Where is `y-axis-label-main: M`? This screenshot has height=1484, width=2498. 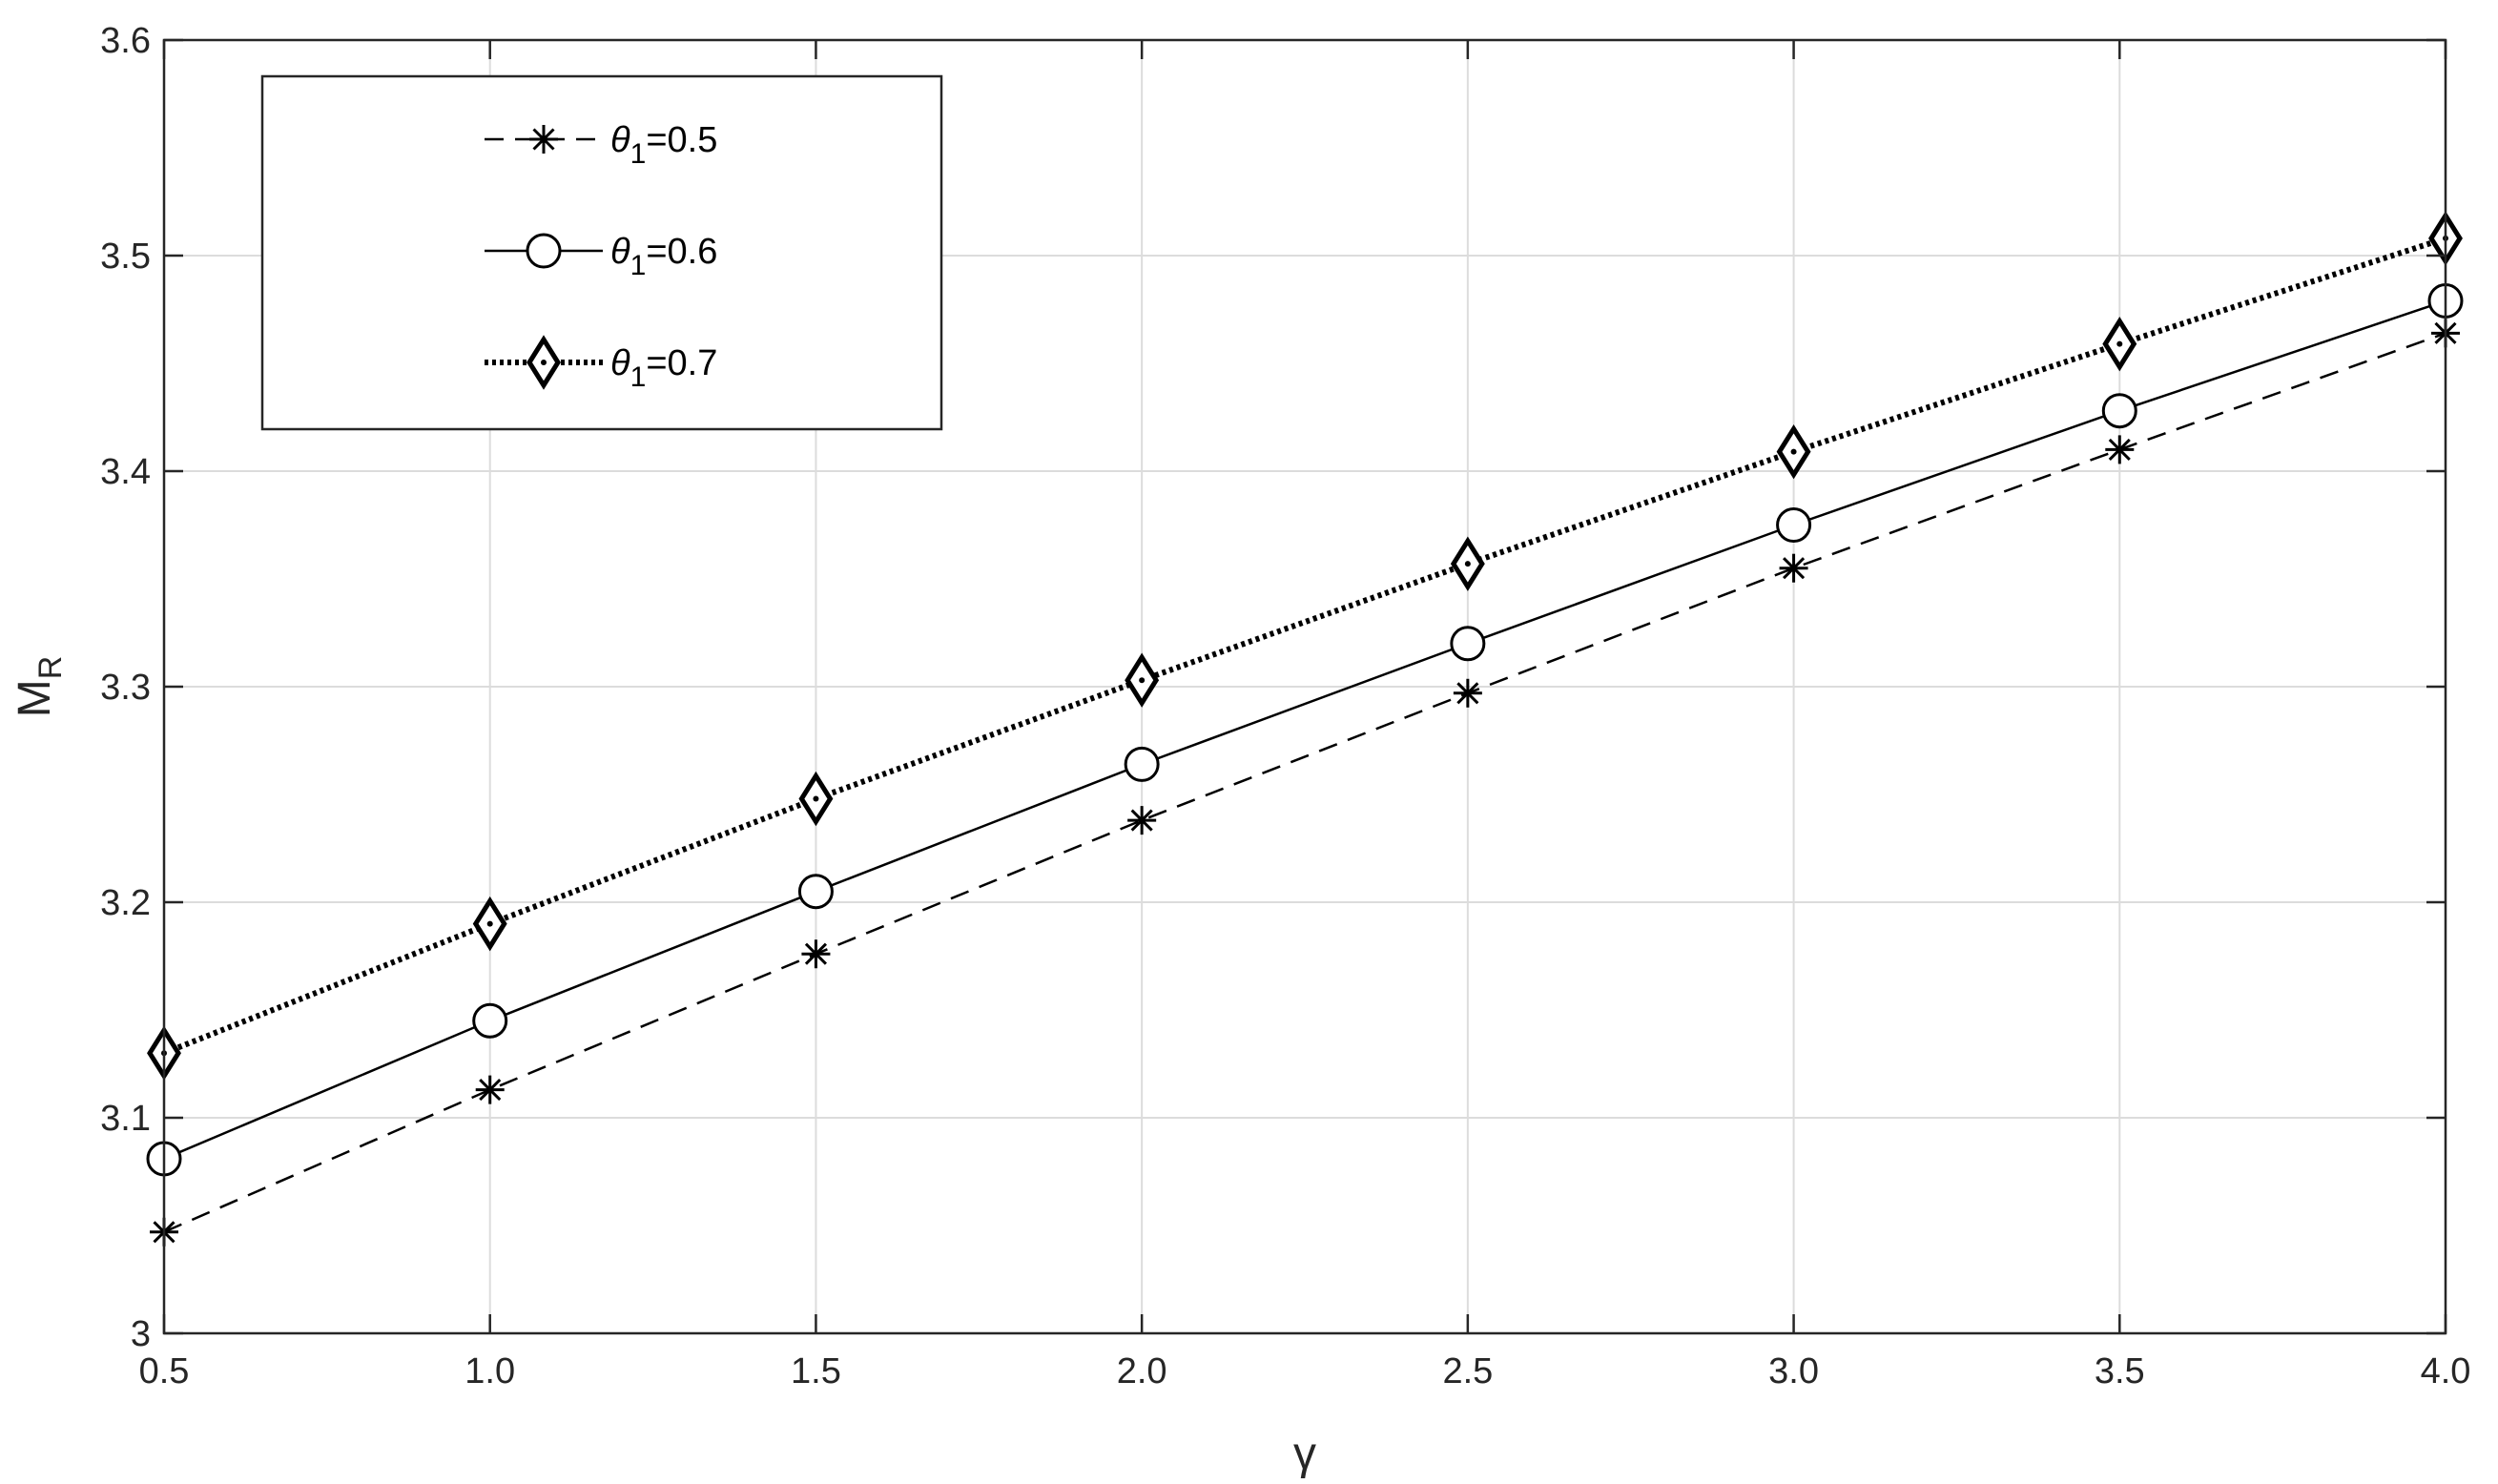 y-axis-label-main: M is located at coordinates (35, 698).